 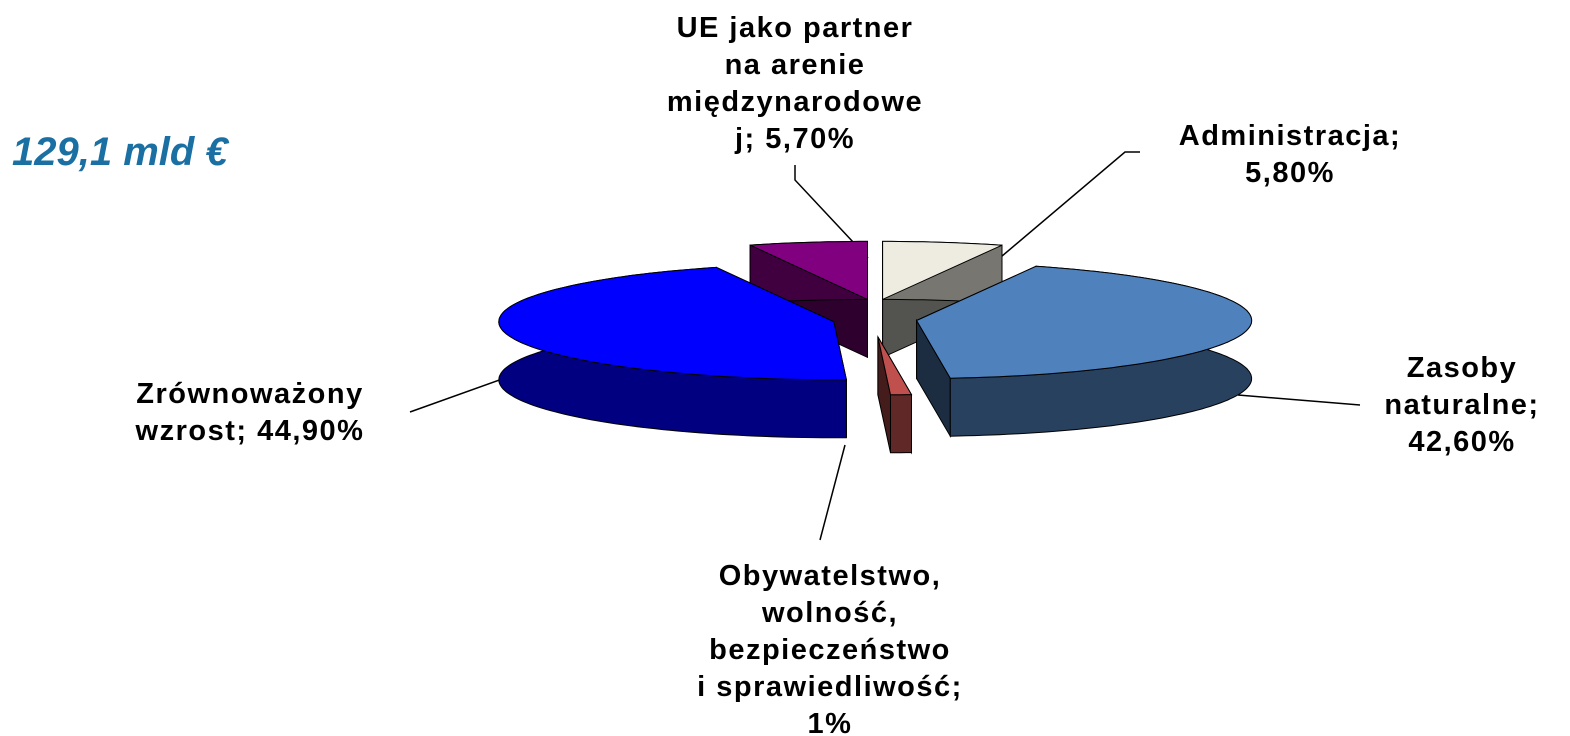 I want to click on data-label: Zasoby naturalne; 42,60%, so click(x=1462, y=405).